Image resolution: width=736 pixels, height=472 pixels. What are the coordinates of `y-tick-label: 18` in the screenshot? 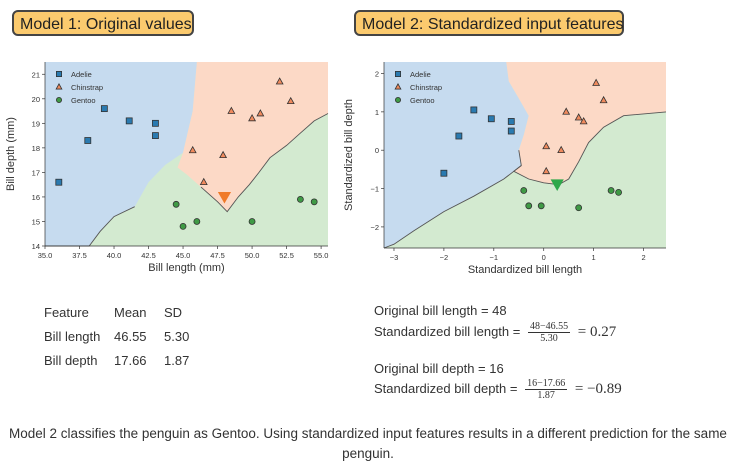 It's located at (36, 148).